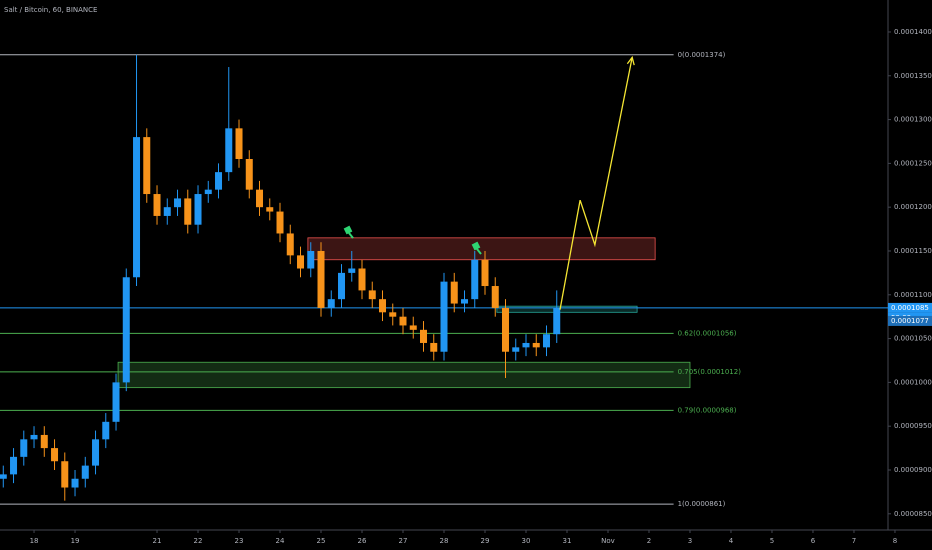 This screenshot has width=932, height=550. I want to click on x-tick-label: 3, so click(690, 541).